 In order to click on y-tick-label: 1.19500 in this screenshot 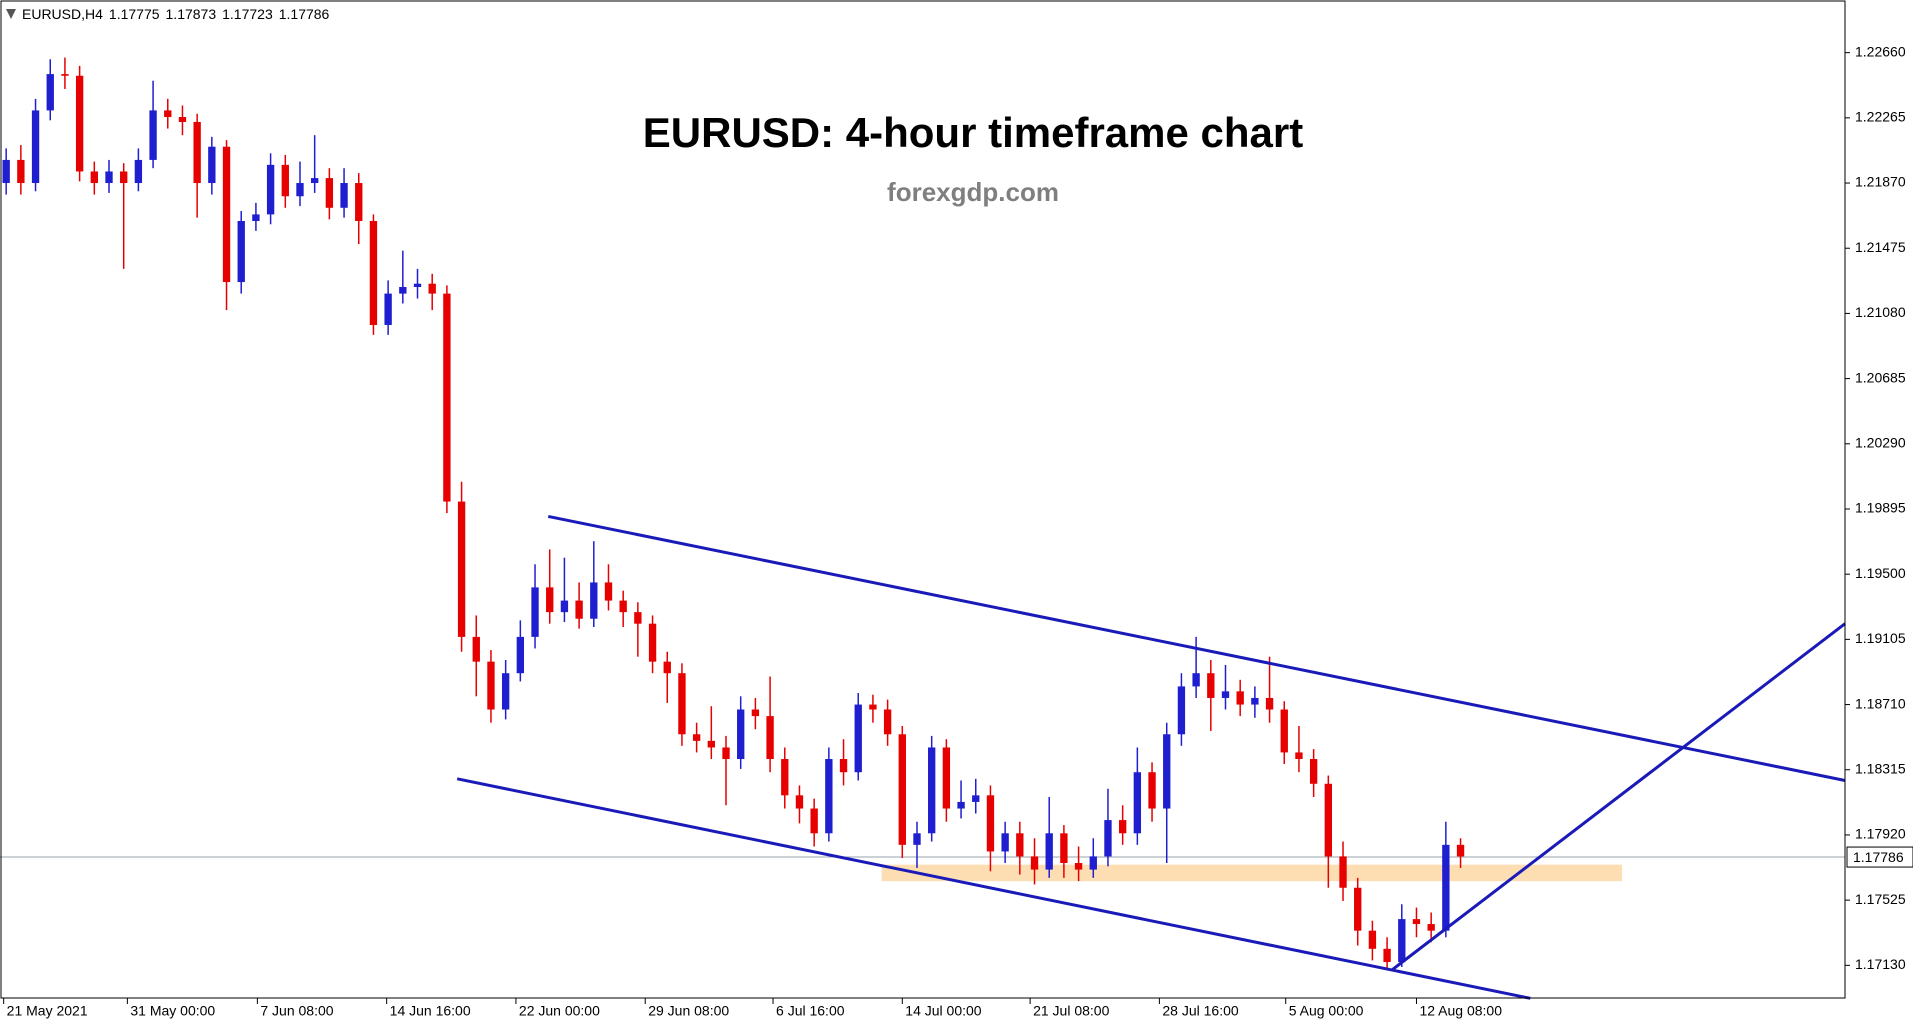, I will do `click(1880, 573)`.